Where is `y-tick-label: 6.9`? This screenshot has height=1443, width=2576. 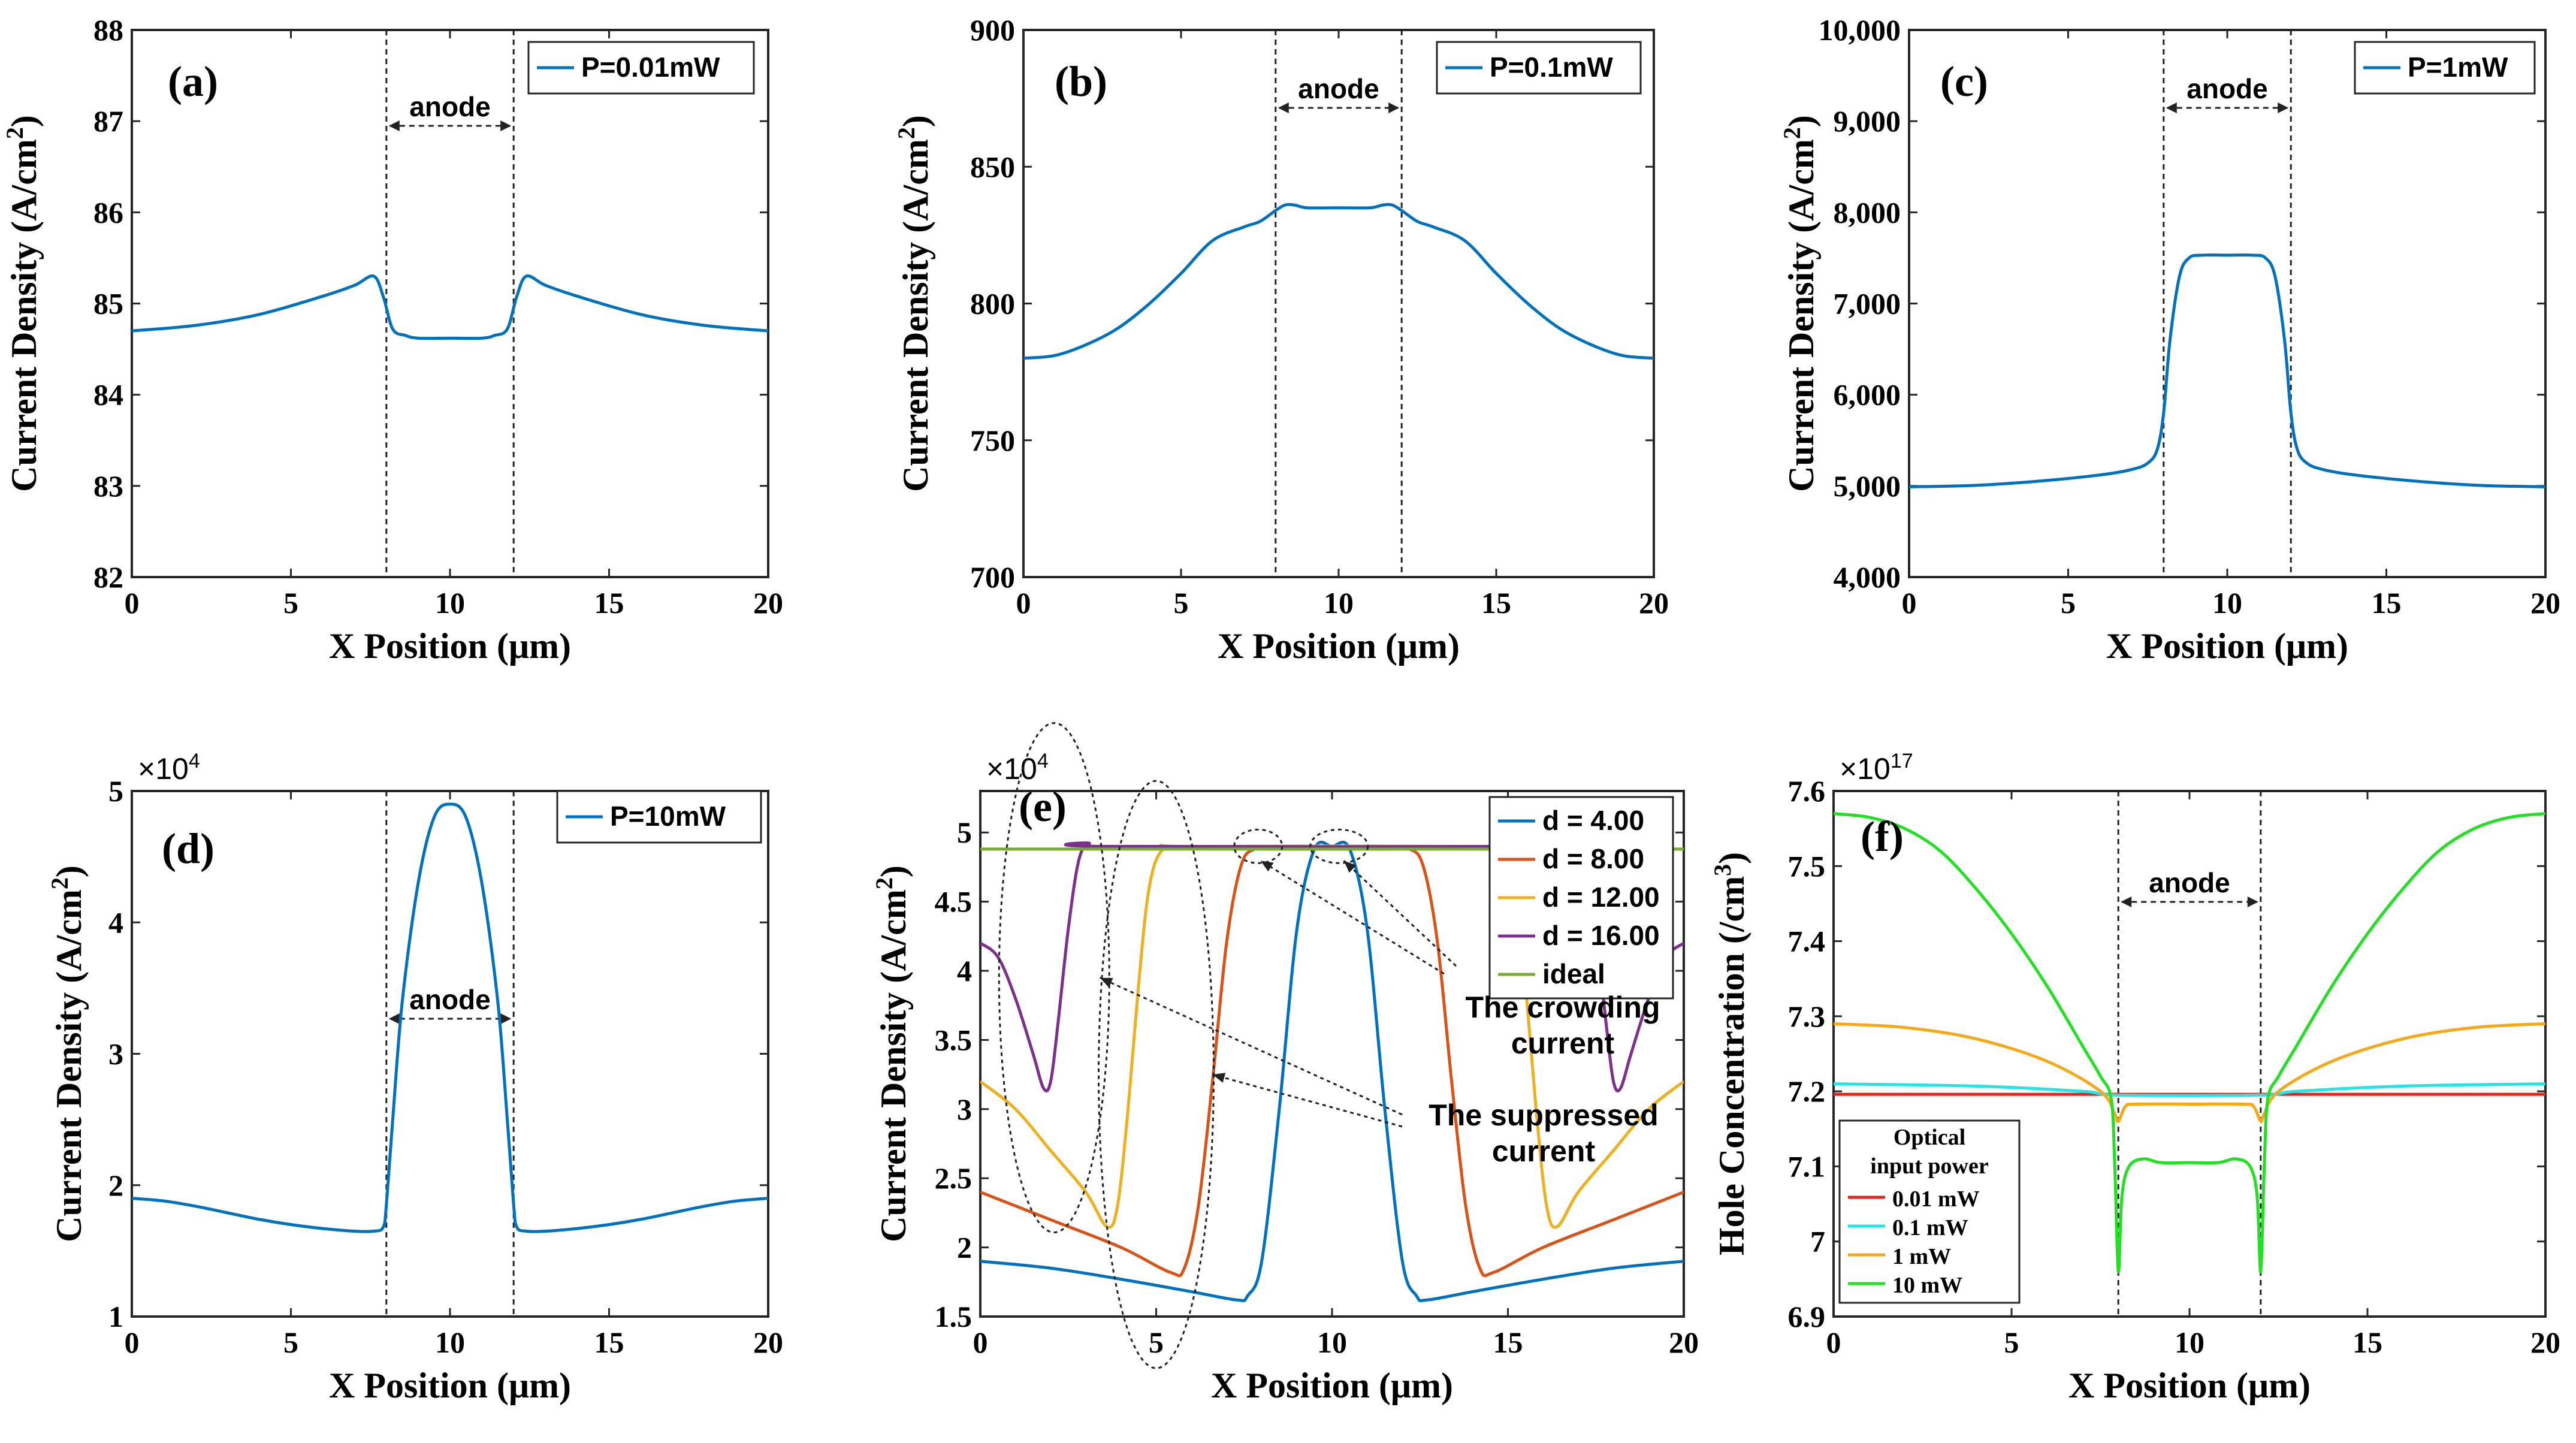 y-tick-label: 6.9 is located at coordinates (1807, 1316).